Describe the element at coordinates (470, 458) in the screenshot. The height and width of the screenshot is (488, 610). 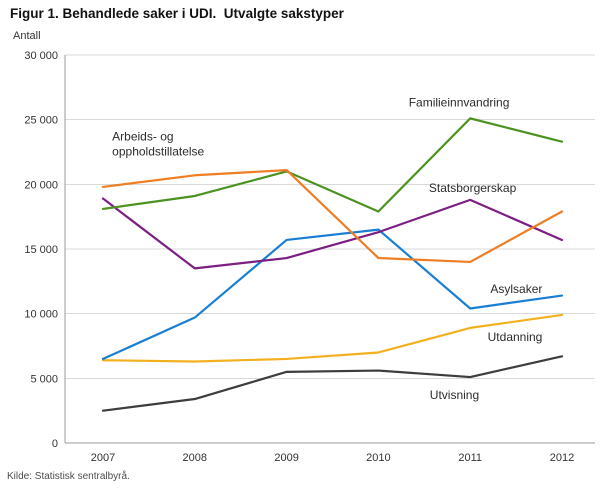
I see `x-tick-label: 2011` at that location.